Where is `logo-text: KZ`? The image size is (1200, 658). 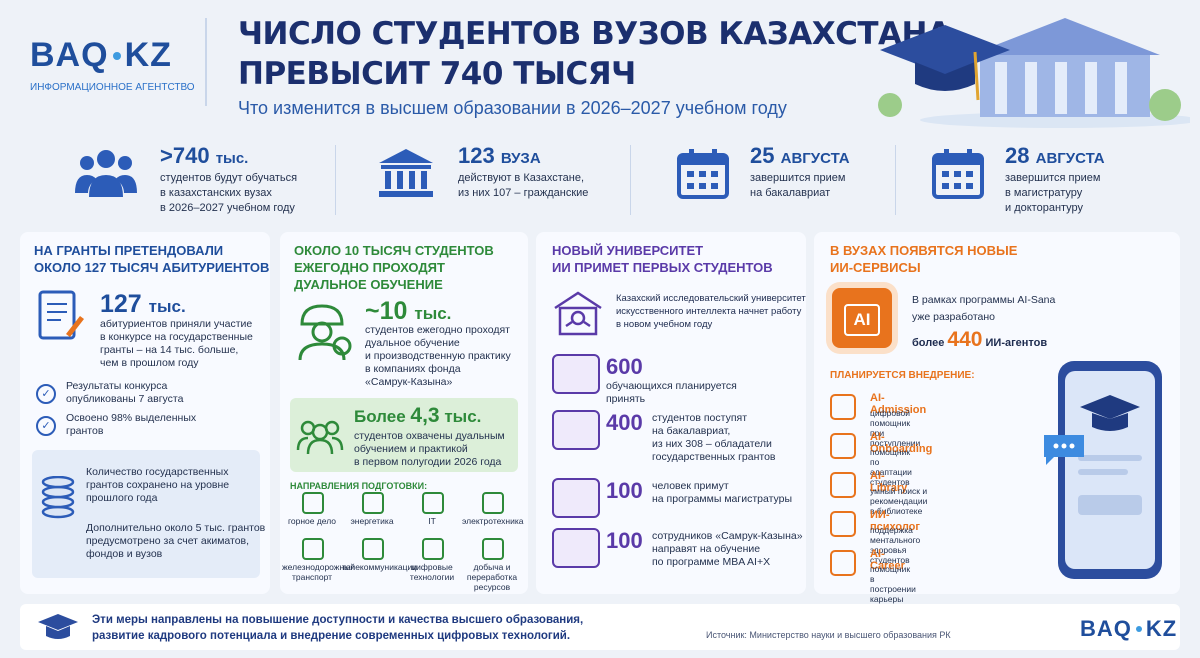 logo-text: KZ is located at coordinates (1161, 628).